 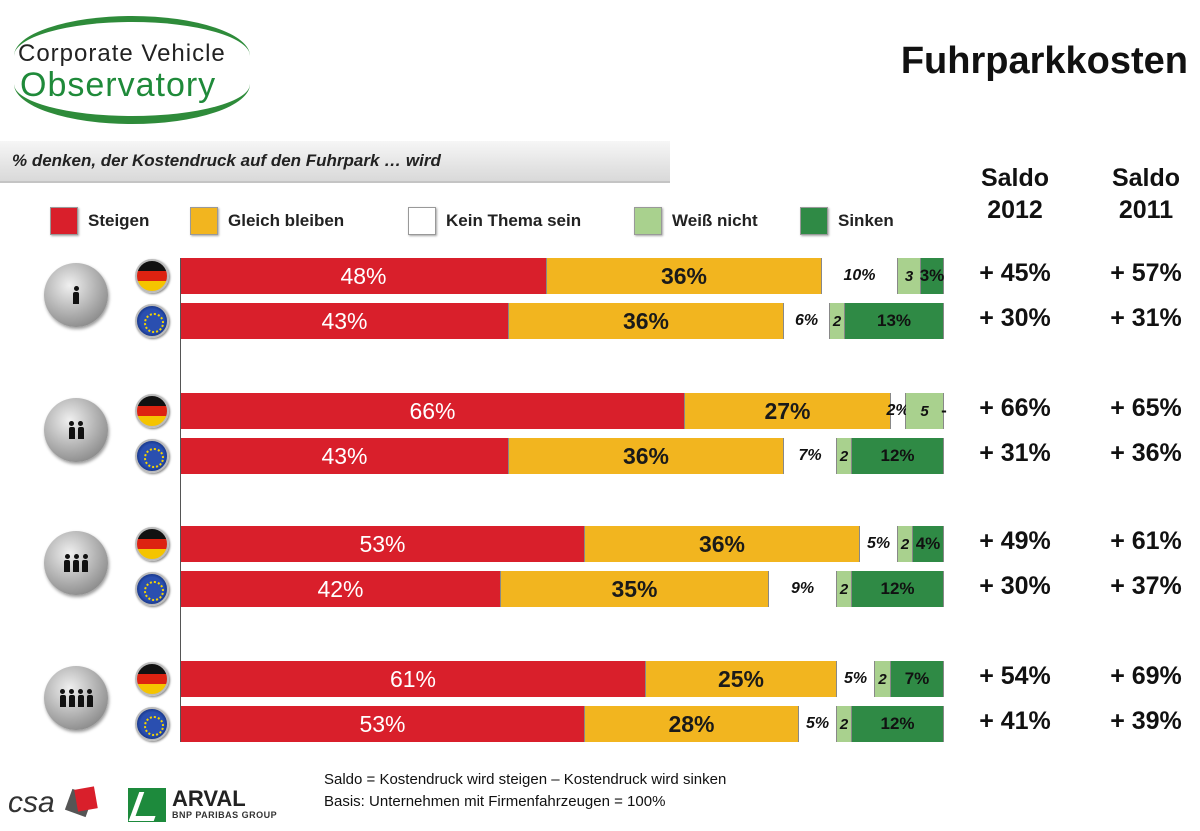 I want to click on bar-segment-kein-thema-sein: 2%, so click(x=898, y=411).